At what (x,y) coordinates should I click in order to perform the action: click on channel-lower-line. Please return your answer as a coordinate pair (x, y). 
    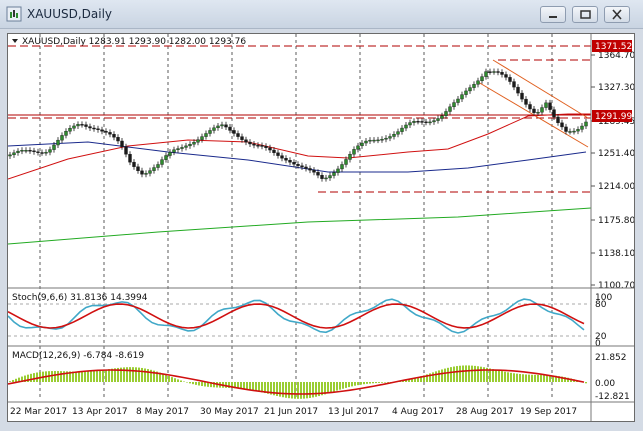
    Looking at the image, I should click on (533, 114).